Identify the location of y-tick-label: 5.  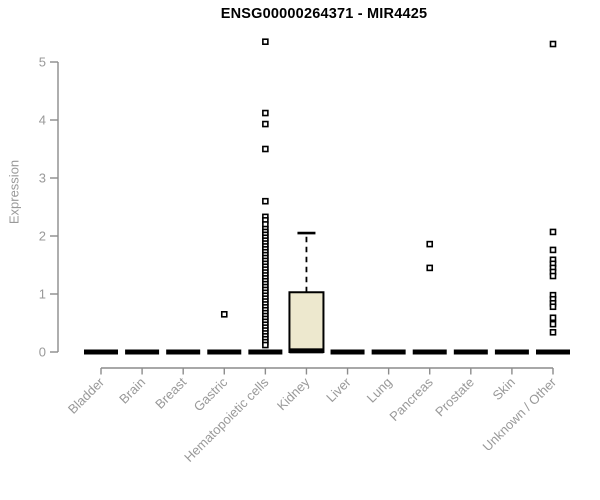
(42, 62).